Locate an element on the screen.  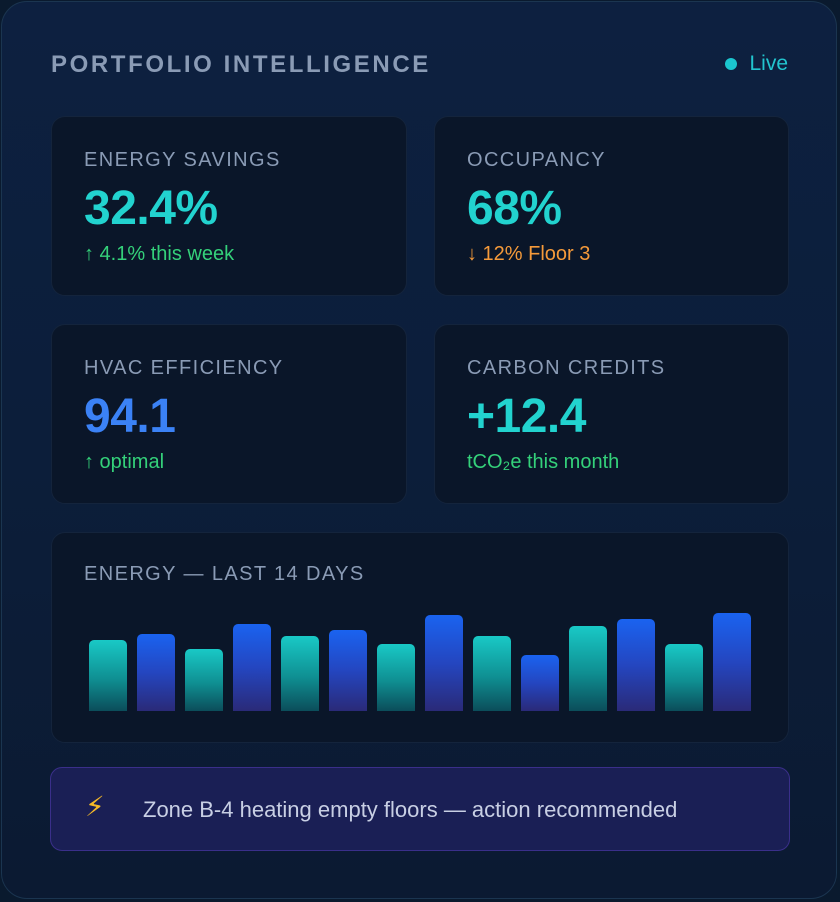
live-status: Live is located at coordinates (756, 64).